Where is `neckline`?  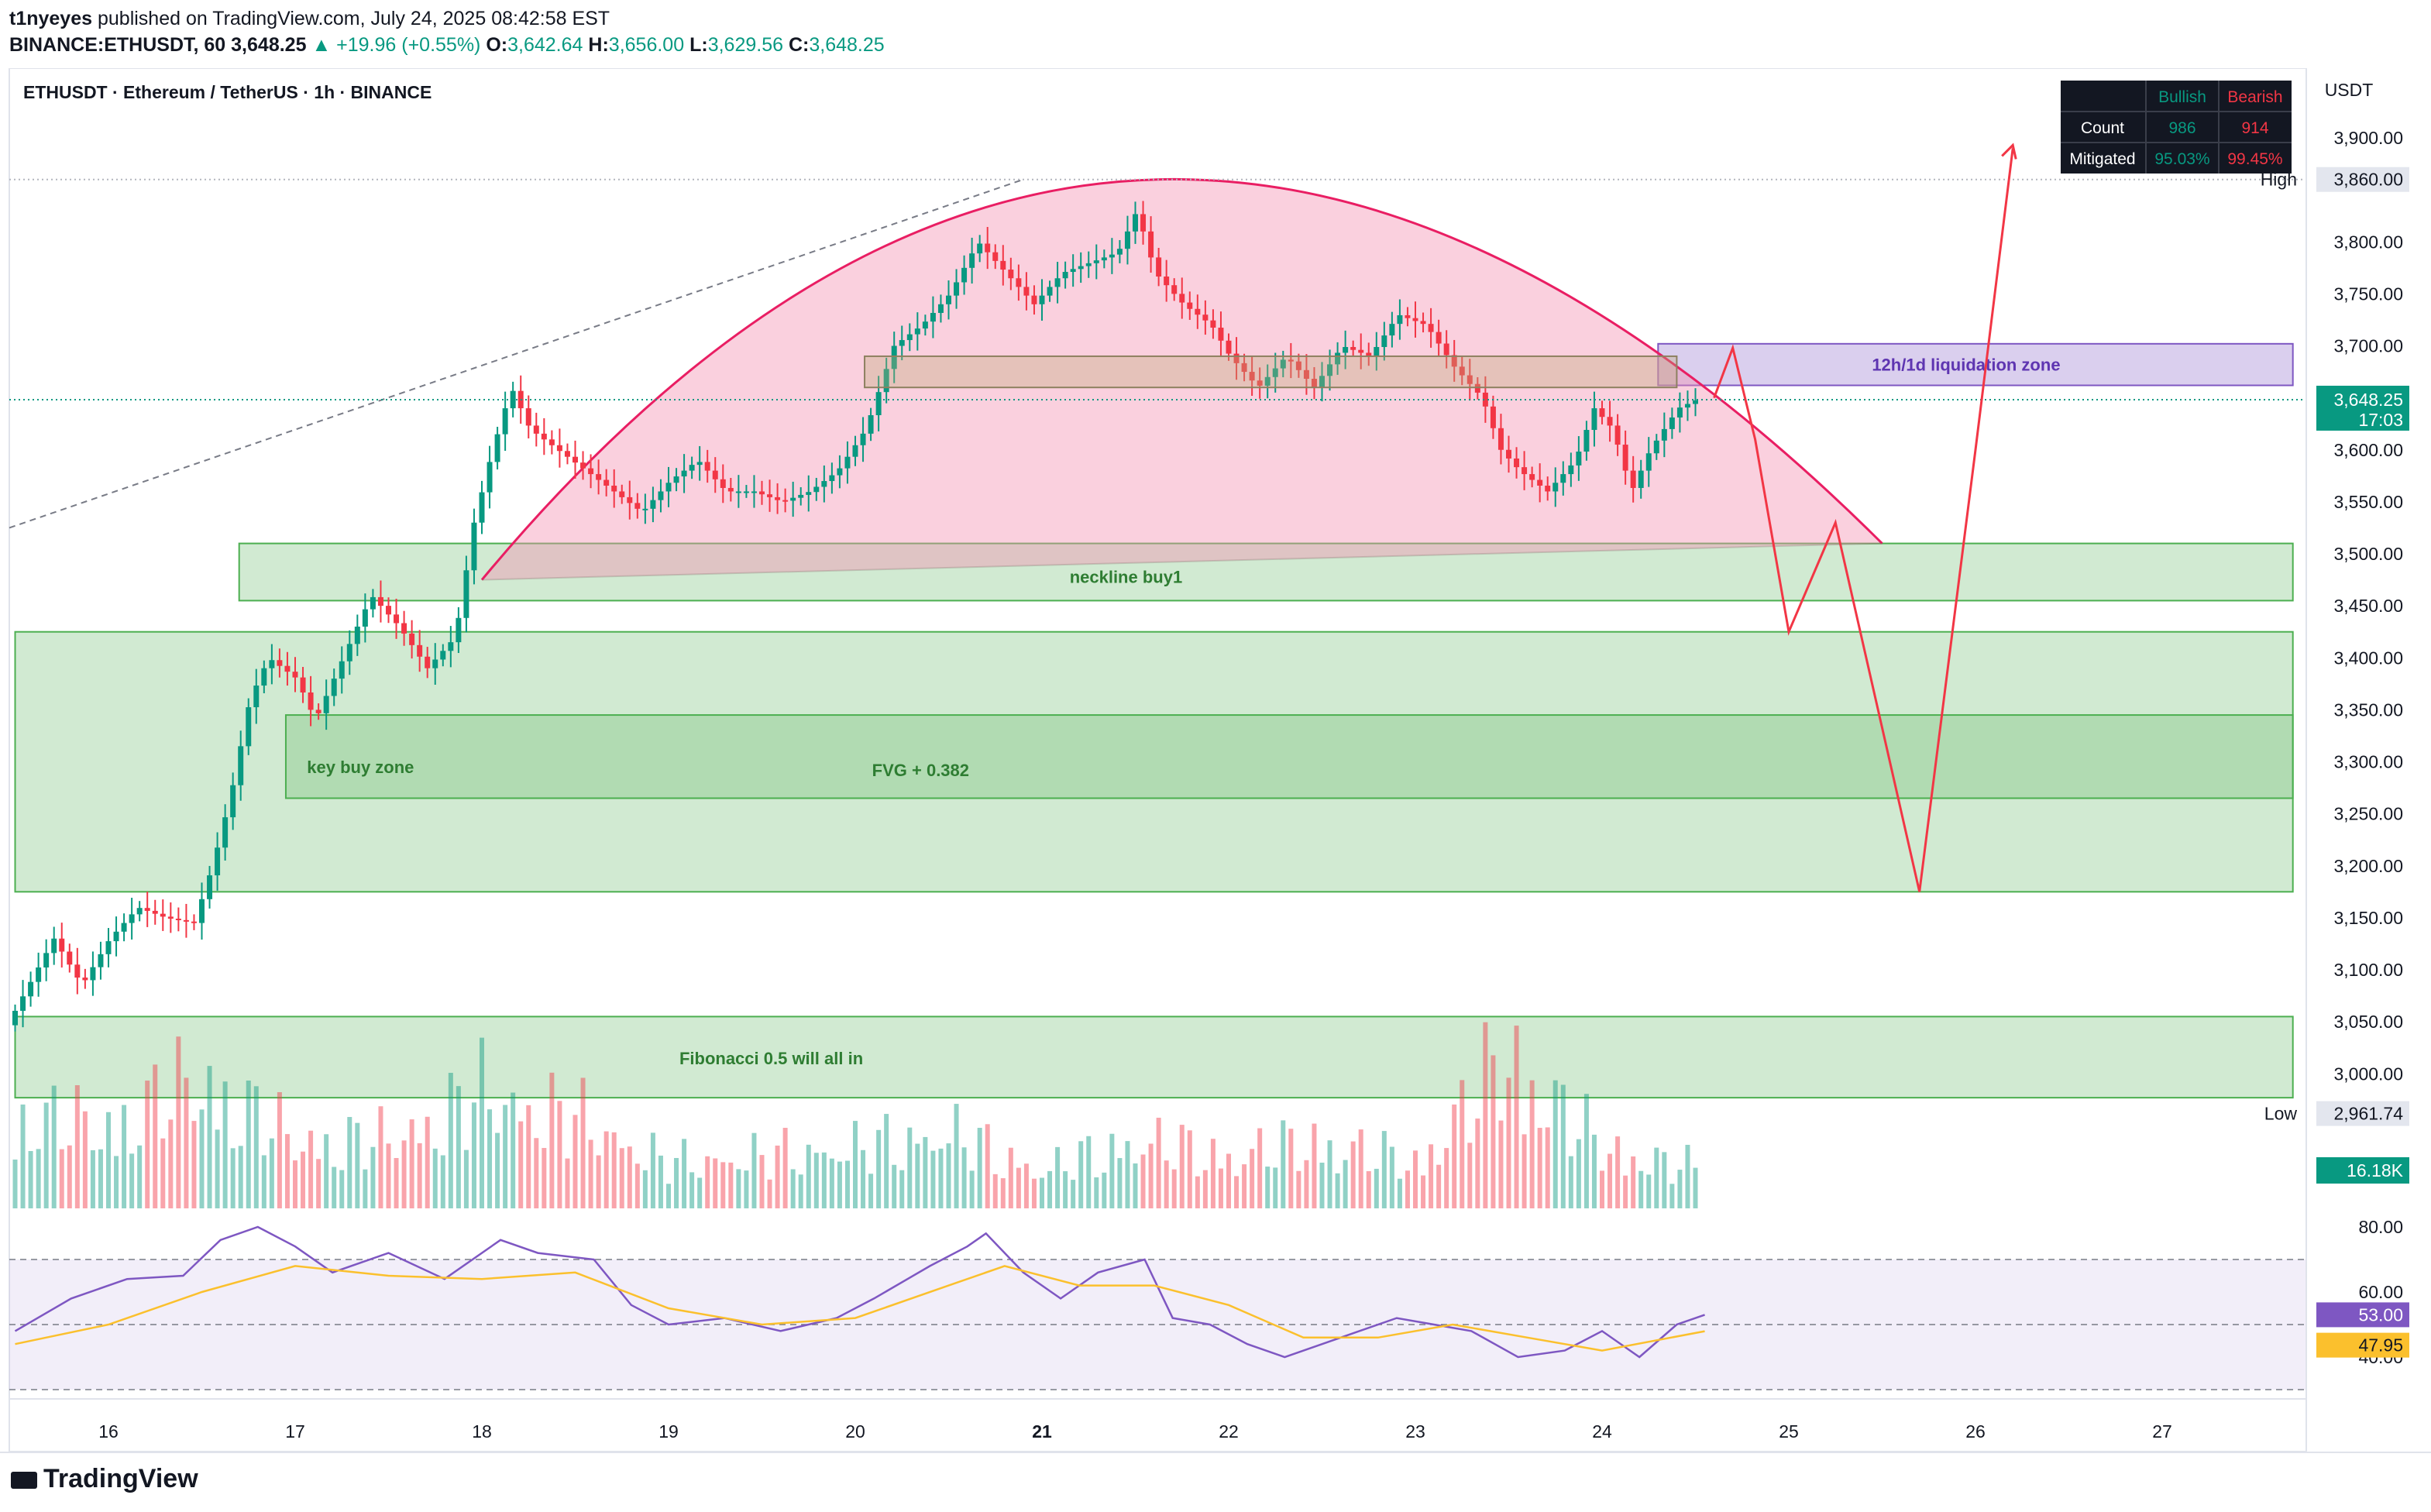
neckline is located at coordinates (1182, 561).